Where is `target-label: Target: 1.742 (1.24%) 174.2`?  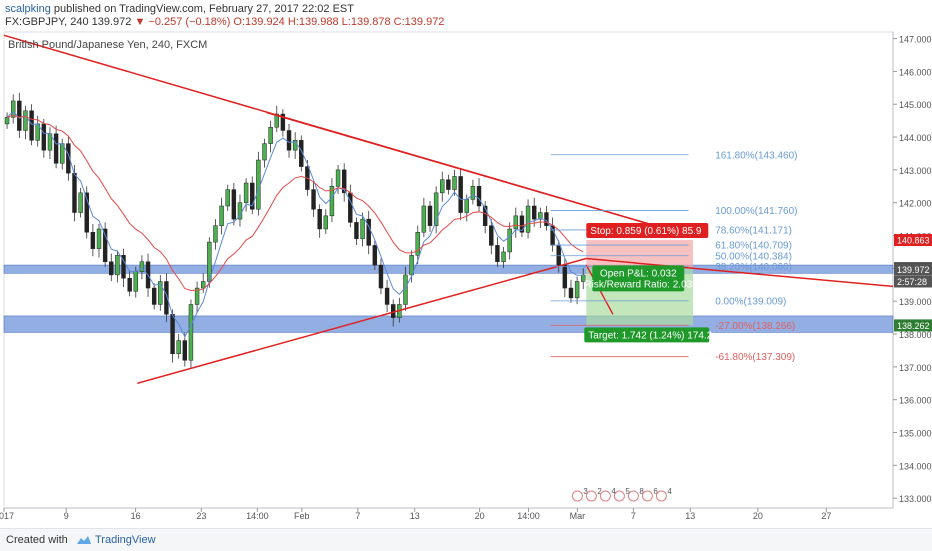
target-label: Target: 1.742 (1.24%) 174.2 is located at coordinates (648, 335).